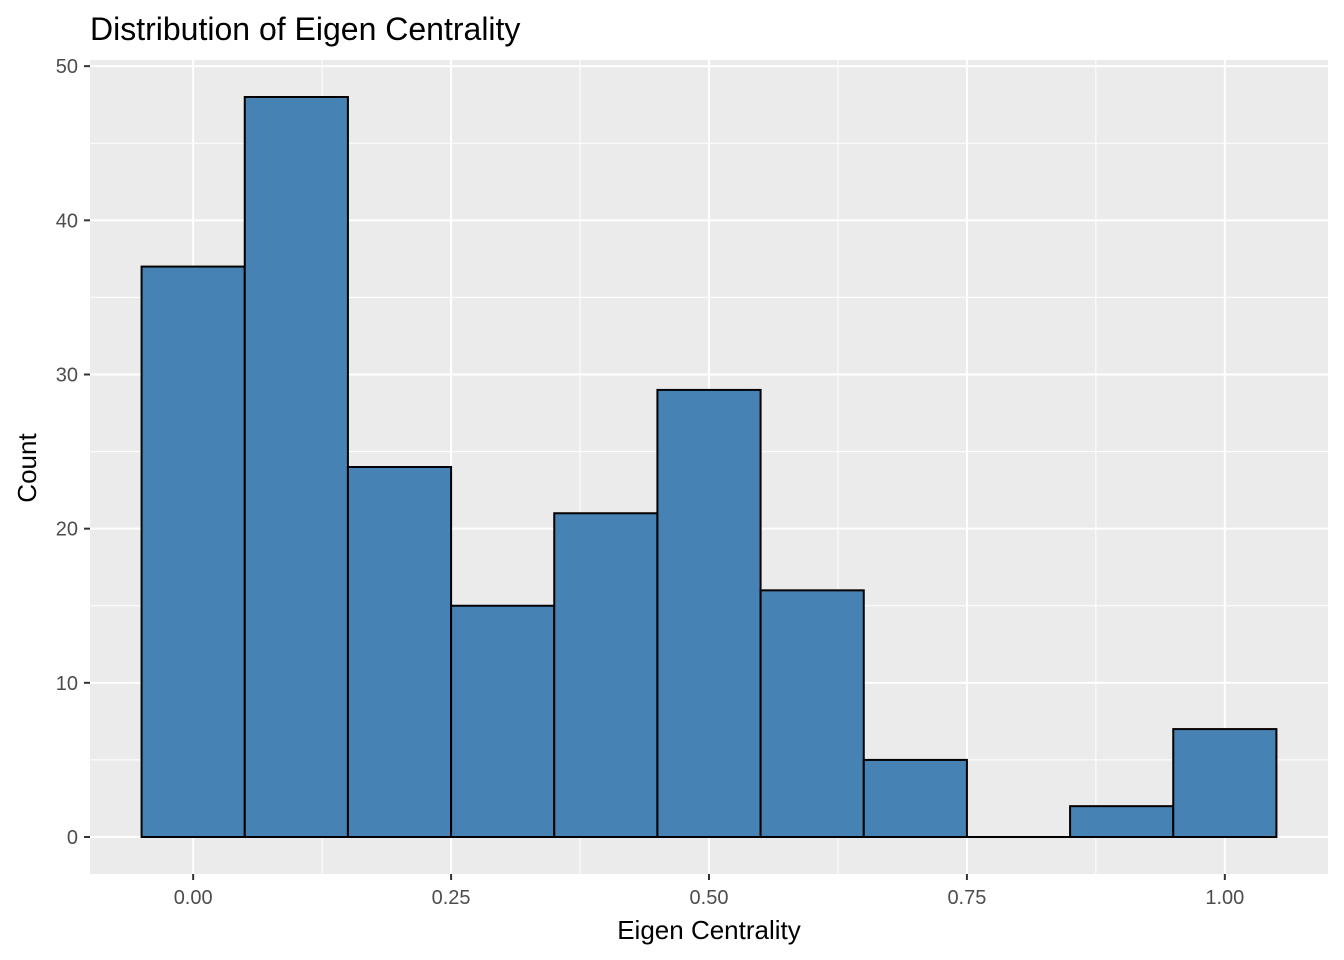 The image size is (1344, 960). Describe the element at coordinates (451, 898) in the screenshot. I see `x-tick-label: 0.25` at that location.